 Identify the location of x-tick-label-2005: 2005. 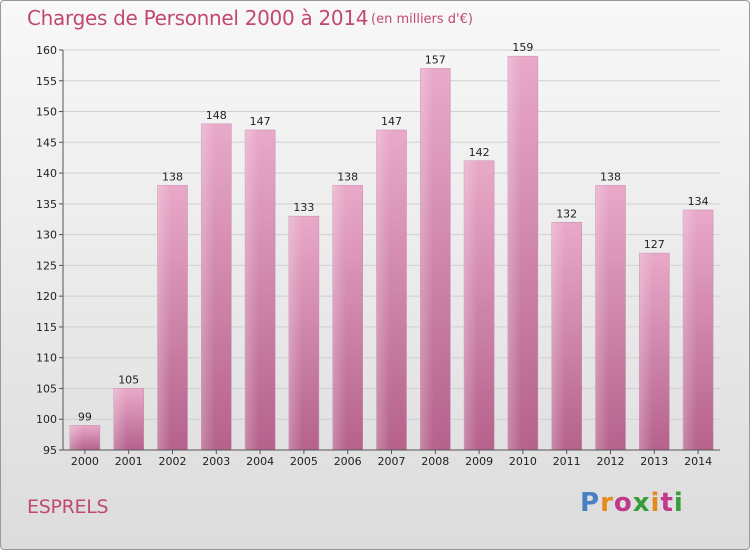
(304, 461).